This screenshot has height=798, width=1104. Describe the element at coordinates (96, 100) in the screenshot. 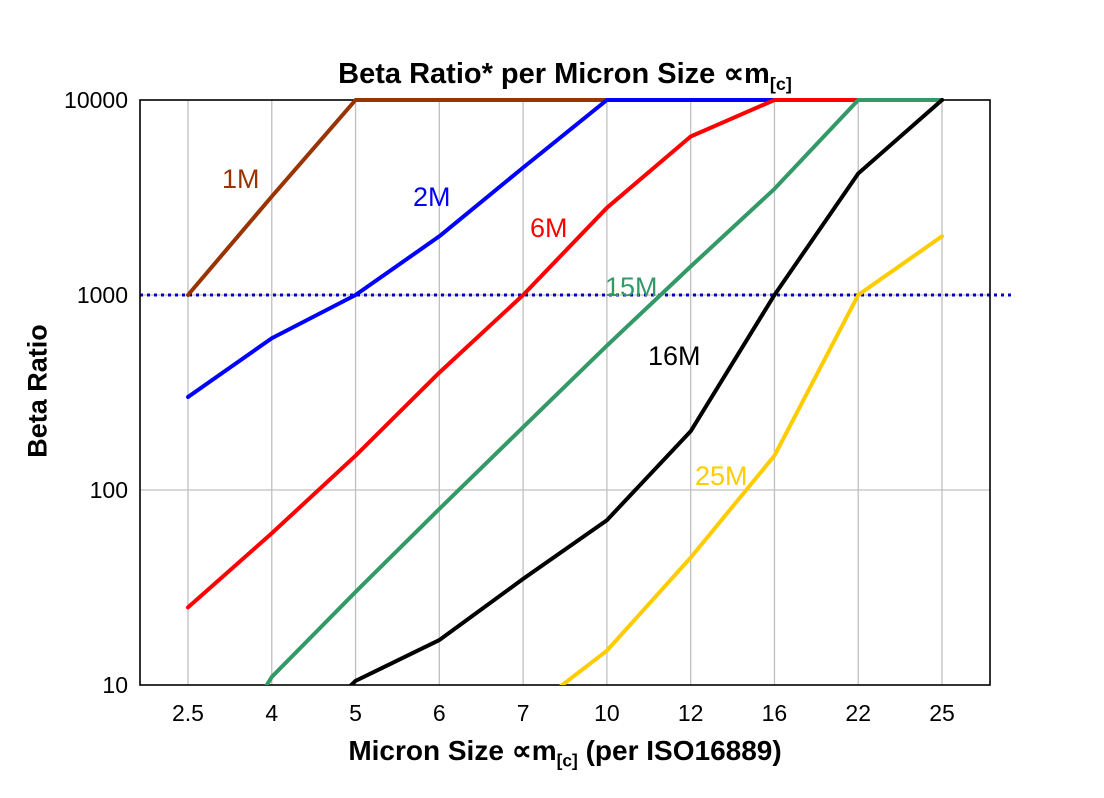

I see `y-tick-10000: 10000` at that location.